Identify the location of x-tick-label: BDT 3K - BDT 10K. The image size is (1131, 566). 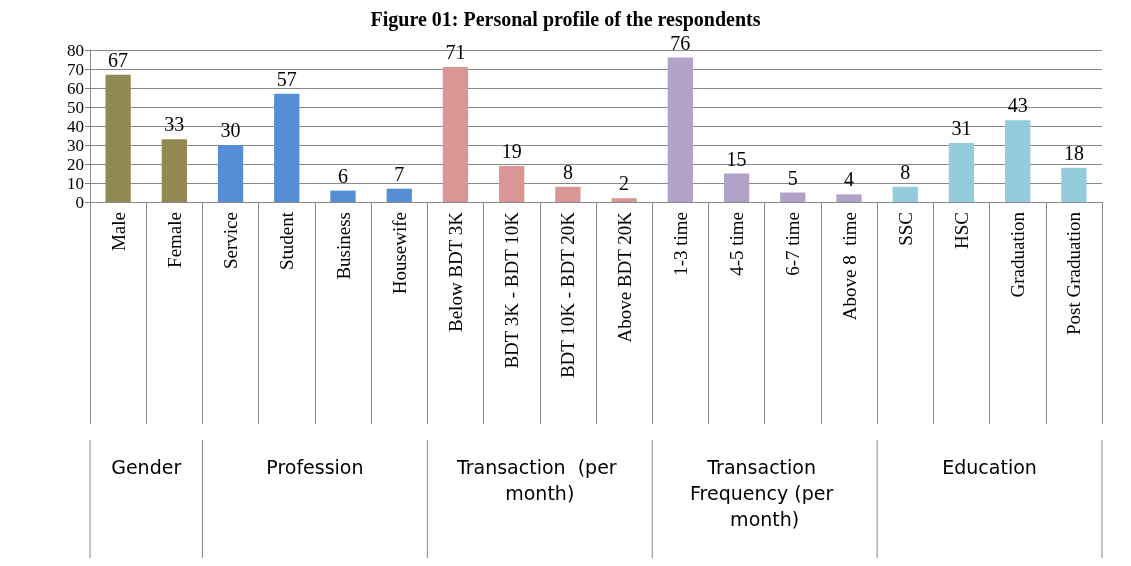
(512, 290).